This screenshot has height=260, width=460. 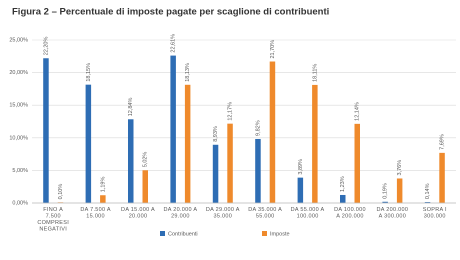 What do you see at coordinates (386, 191) in the screenshot?
I see `value-label: 0,19%` at bounding box center [386, 191].